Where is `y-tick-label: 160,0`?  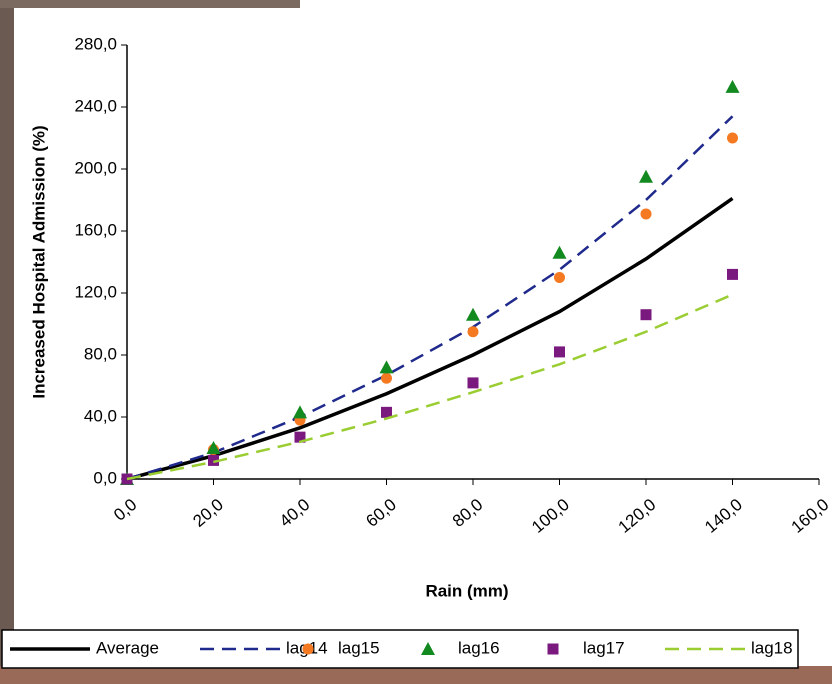
y-tick-label: 160,0 is located at coordinates (95, 229).